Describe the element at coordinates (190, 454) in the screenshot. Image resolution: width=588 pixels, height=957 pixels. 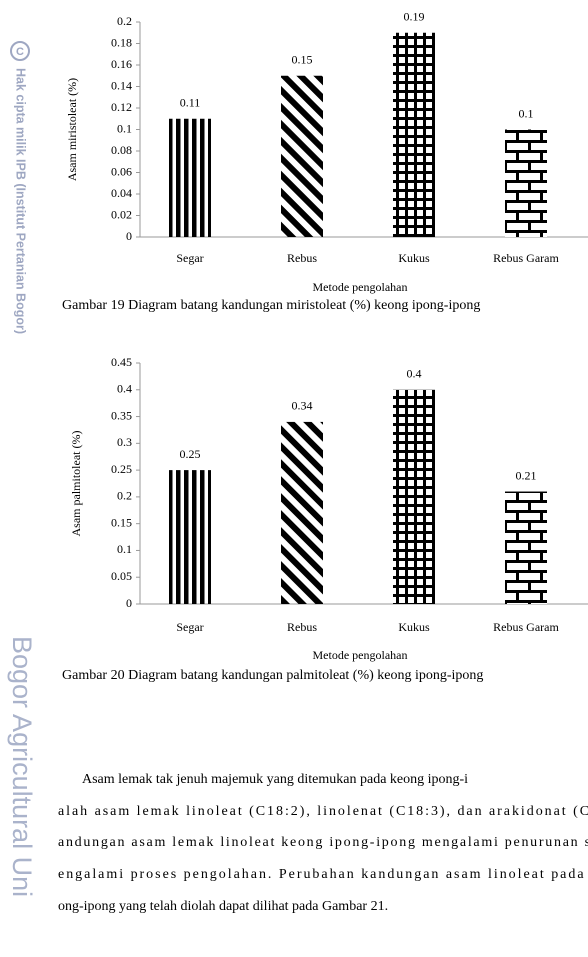
I see `value-label: 0.25` at that location.